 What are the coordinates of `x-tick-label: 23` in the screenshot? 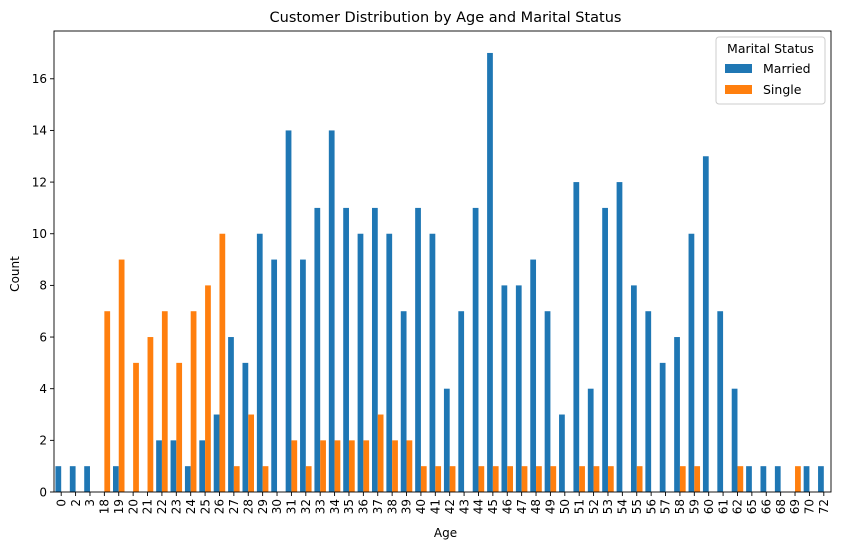 It's located at (177, 506).